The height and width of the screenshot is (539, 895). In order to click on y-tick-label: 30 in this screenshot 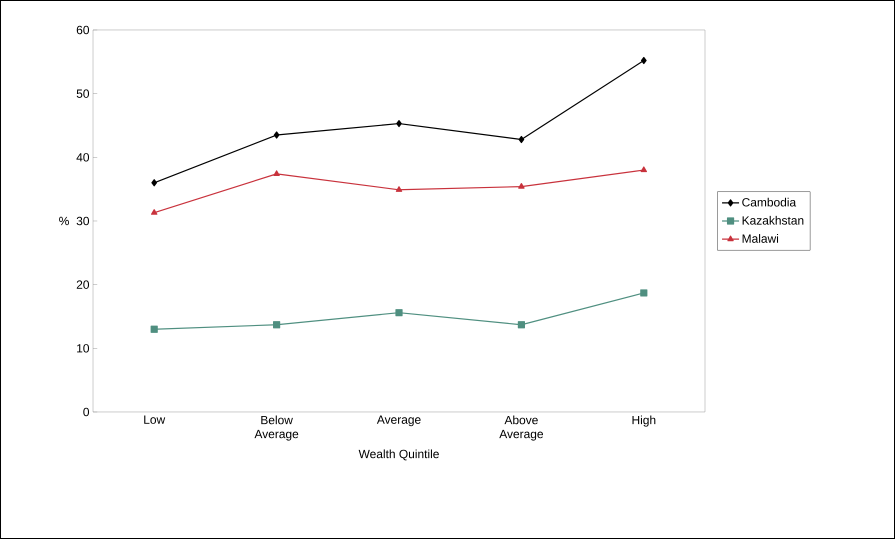, I will do `click(83, 221)`.